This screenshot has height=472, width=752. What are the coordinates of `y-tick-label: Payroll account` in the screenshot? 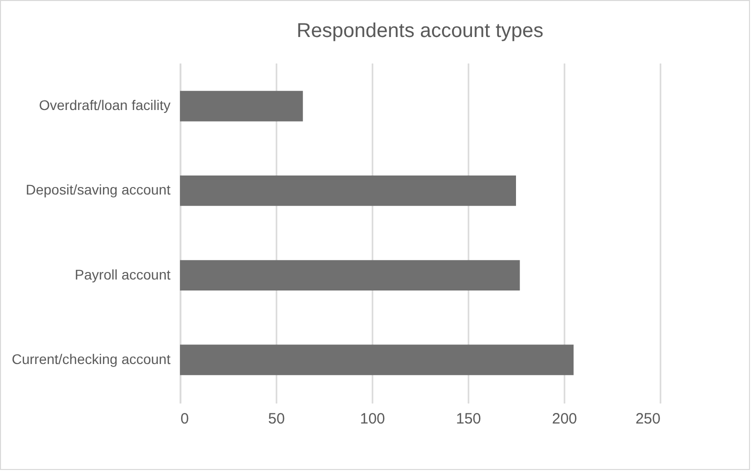 It's located at (122, 274).